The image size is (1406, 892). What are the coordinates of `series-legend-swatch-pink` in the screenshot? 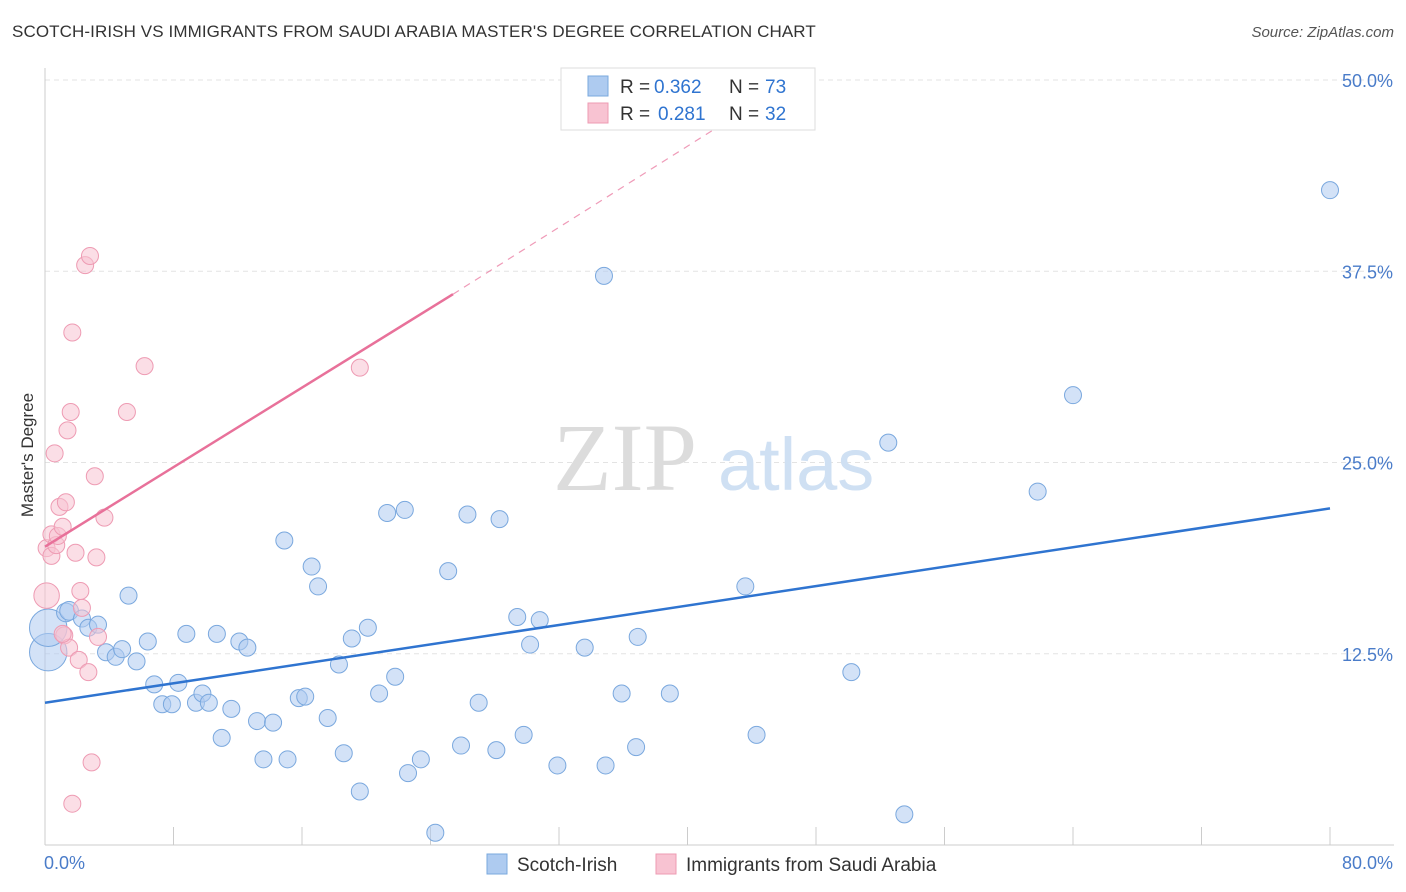 It's located at (666, 864).